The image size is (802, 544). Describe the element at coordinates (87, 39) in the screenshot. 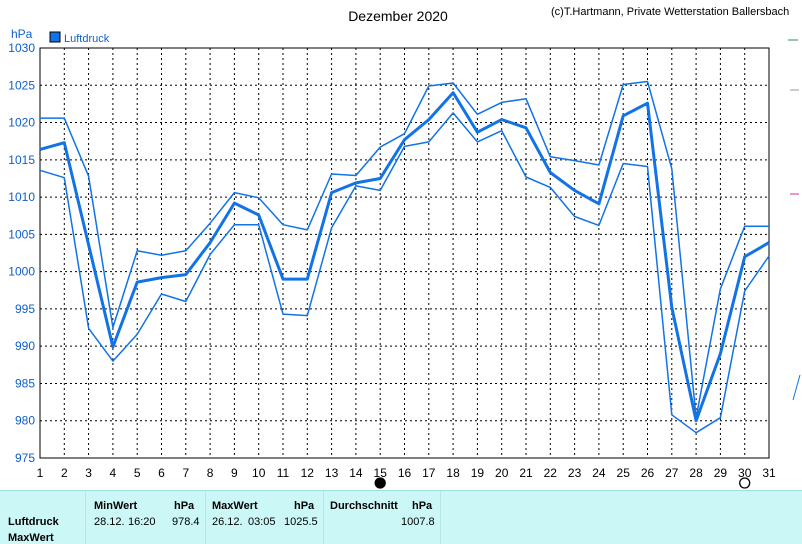

I see `legend-label: Luftdruck` at that location.